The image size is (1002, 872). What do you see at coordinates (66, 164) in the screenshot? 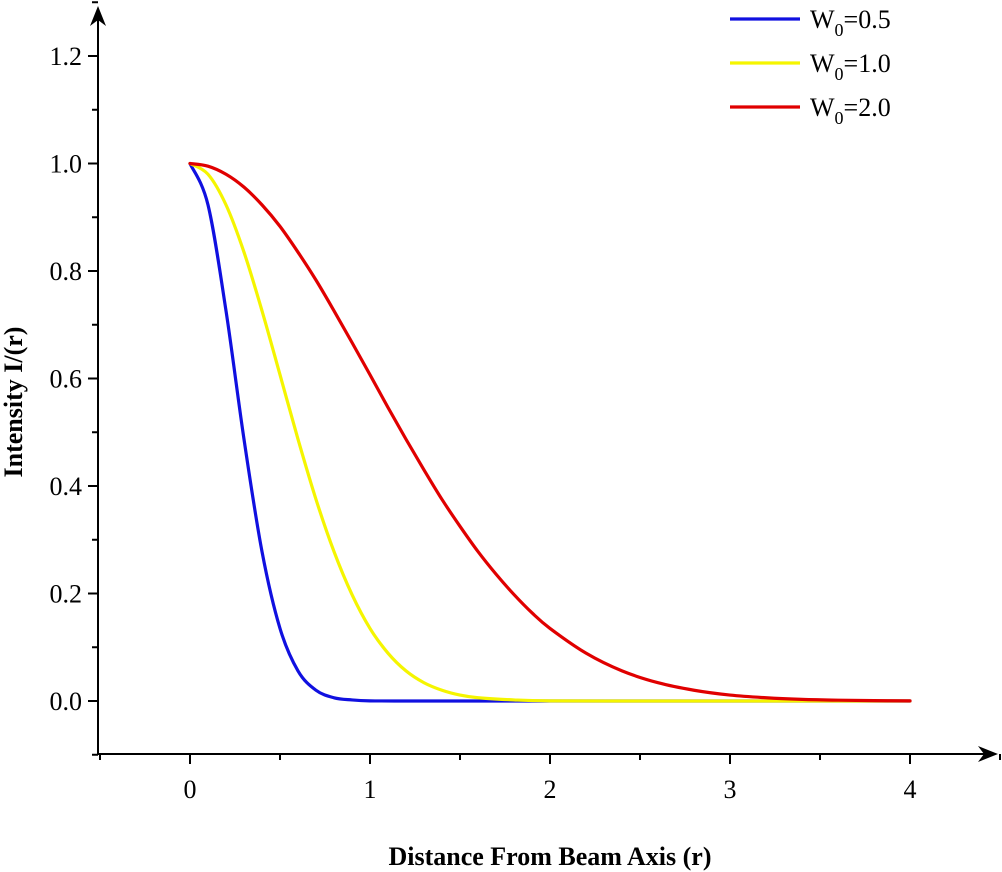
I see `y-tick-label: 1.0` at bounding box center [66, 164].